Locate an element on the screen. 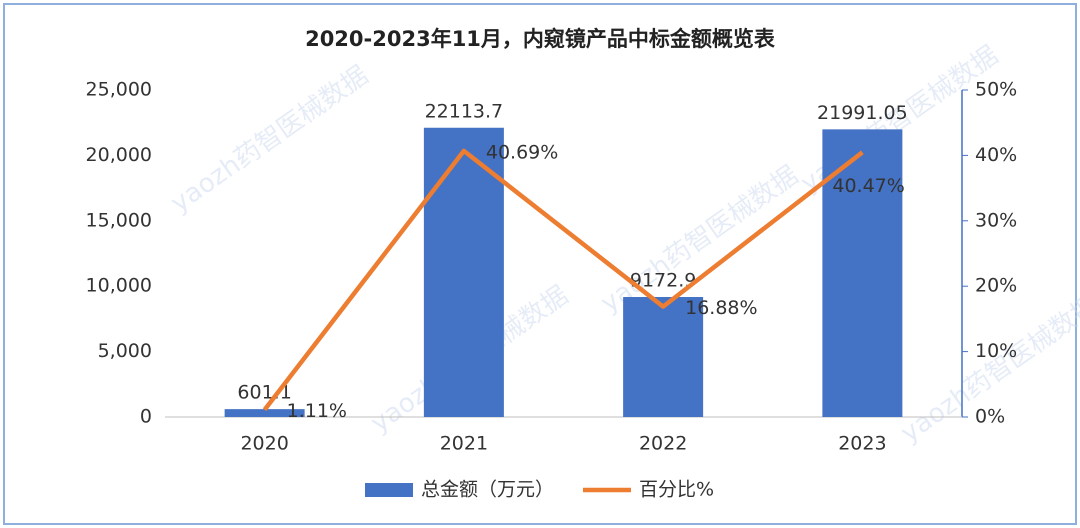  y2-tick-label: 40% is located at coordinates (996, 155).